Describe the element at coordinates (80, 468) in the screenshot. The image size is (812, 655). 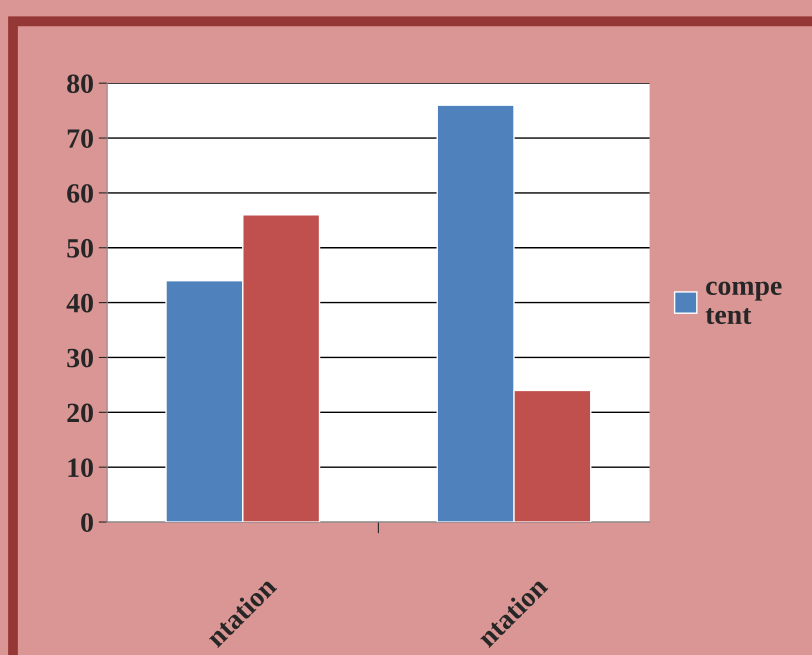
I see `y-tick-label: 10` at that location.